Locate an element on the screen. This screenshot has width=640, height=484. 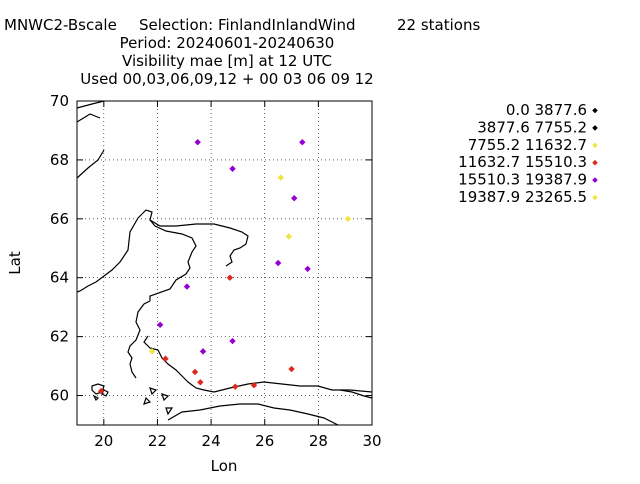
selection-label: Selection: FinlandInlandWind is located at coordinates (247, 25).